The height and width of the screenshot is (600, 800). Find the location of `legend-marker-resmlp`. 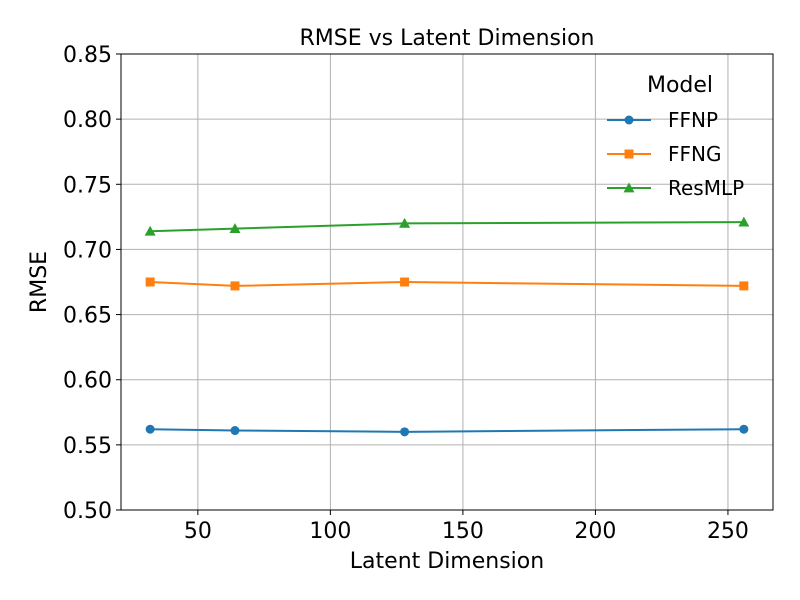

legend-marker-resmlp is located at coordinates (629, 187).